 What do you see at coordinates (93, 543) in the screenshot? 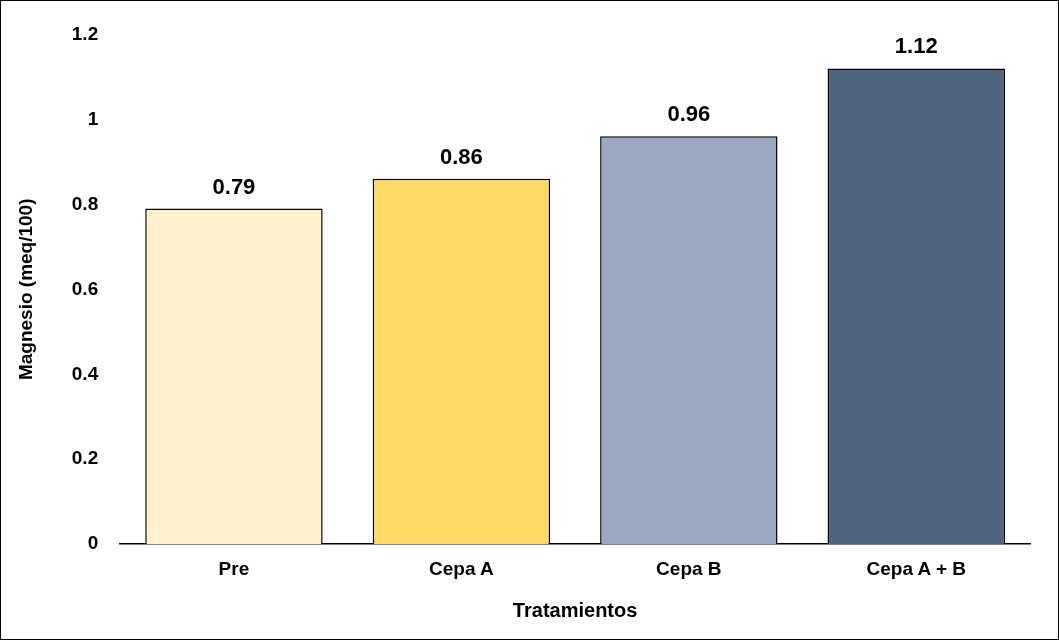
I see `y-tick-label: 0` at bounding box center [93, 543].